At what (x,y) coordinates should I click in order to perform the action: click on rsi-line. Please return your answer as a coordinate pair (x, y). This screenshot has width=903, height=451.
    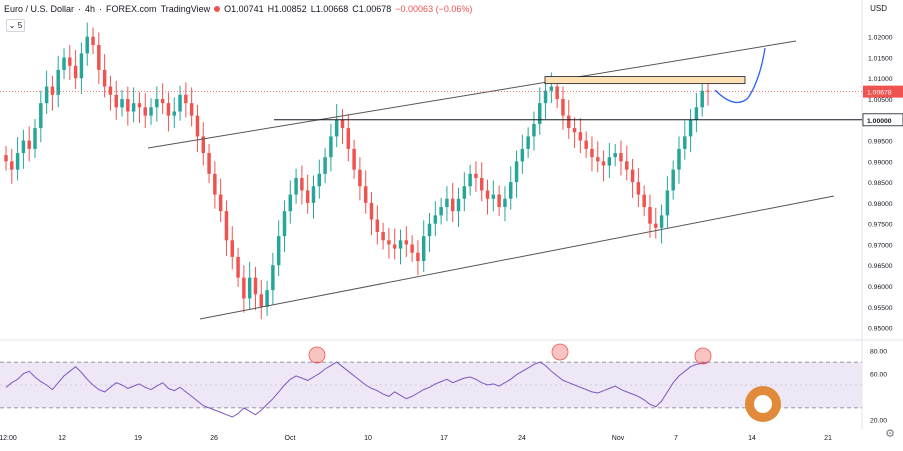
    Looking at the image, I should click on (357, 389).